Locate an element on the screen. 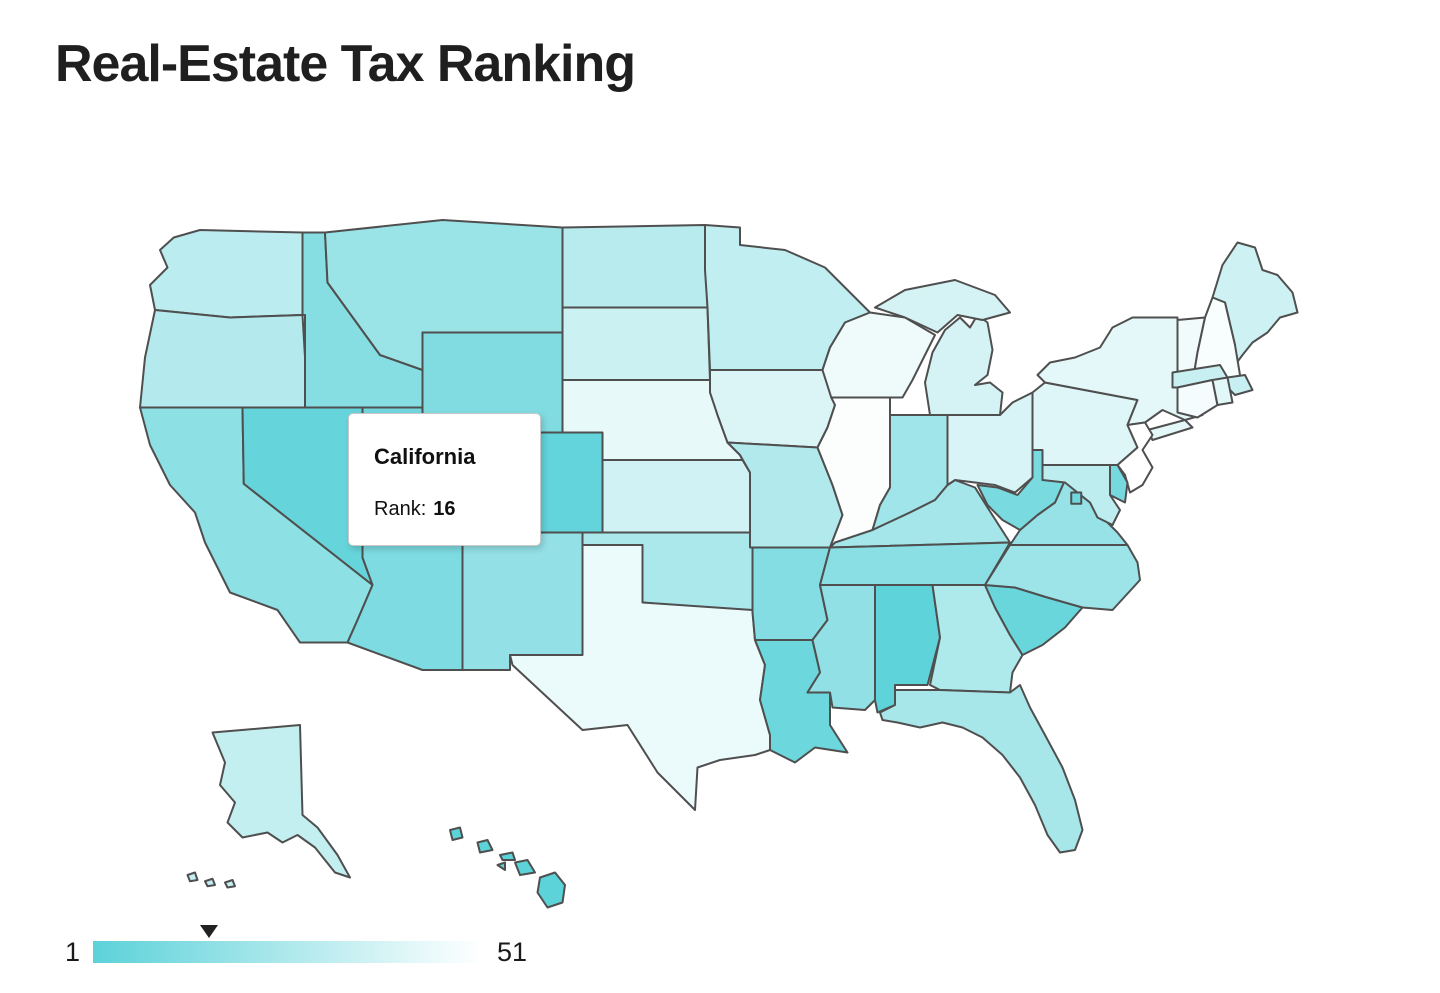 The image size is (1440, 993). legend-marker-triangle-icon is located at coordinates (209, 931).